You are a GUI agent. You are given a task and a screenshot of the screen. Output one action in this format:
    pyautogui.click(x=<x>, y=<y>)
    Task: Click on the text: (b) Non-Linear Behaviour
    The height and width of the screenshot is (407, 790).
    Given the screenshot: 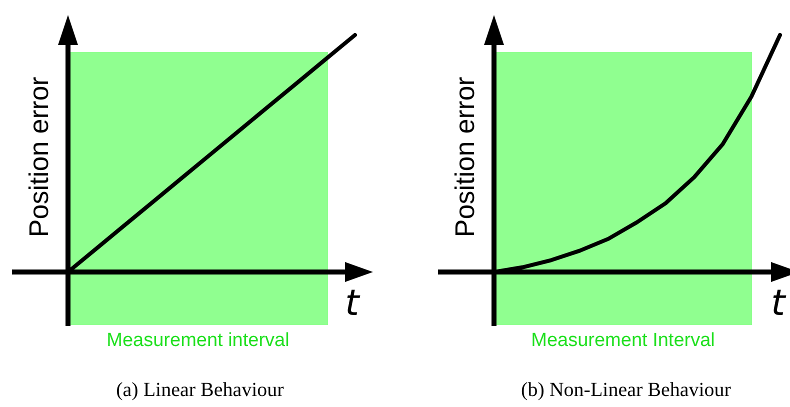 What is the action you would take?
    pyautogui.click(x=626, y=390)
    